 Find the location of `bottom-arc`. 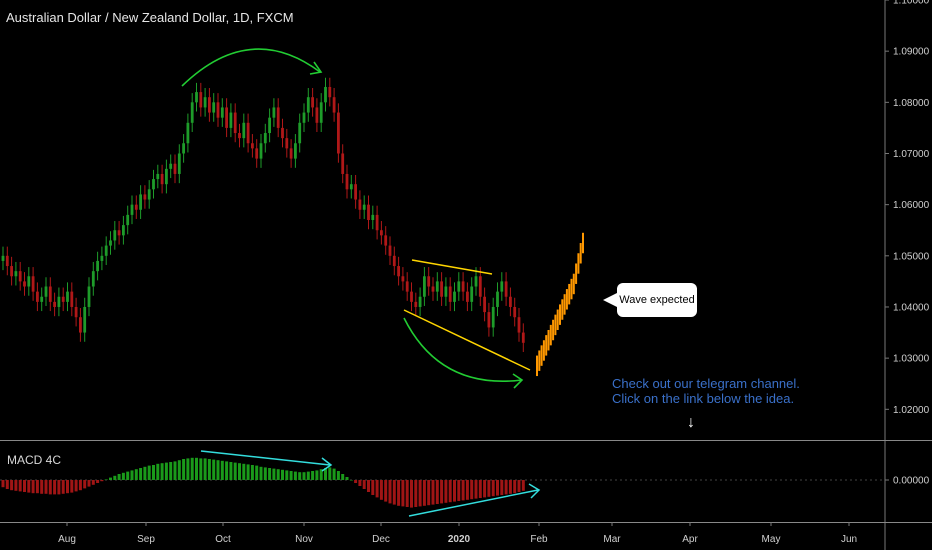

bottom-arc is located at coordinates (463, 349).